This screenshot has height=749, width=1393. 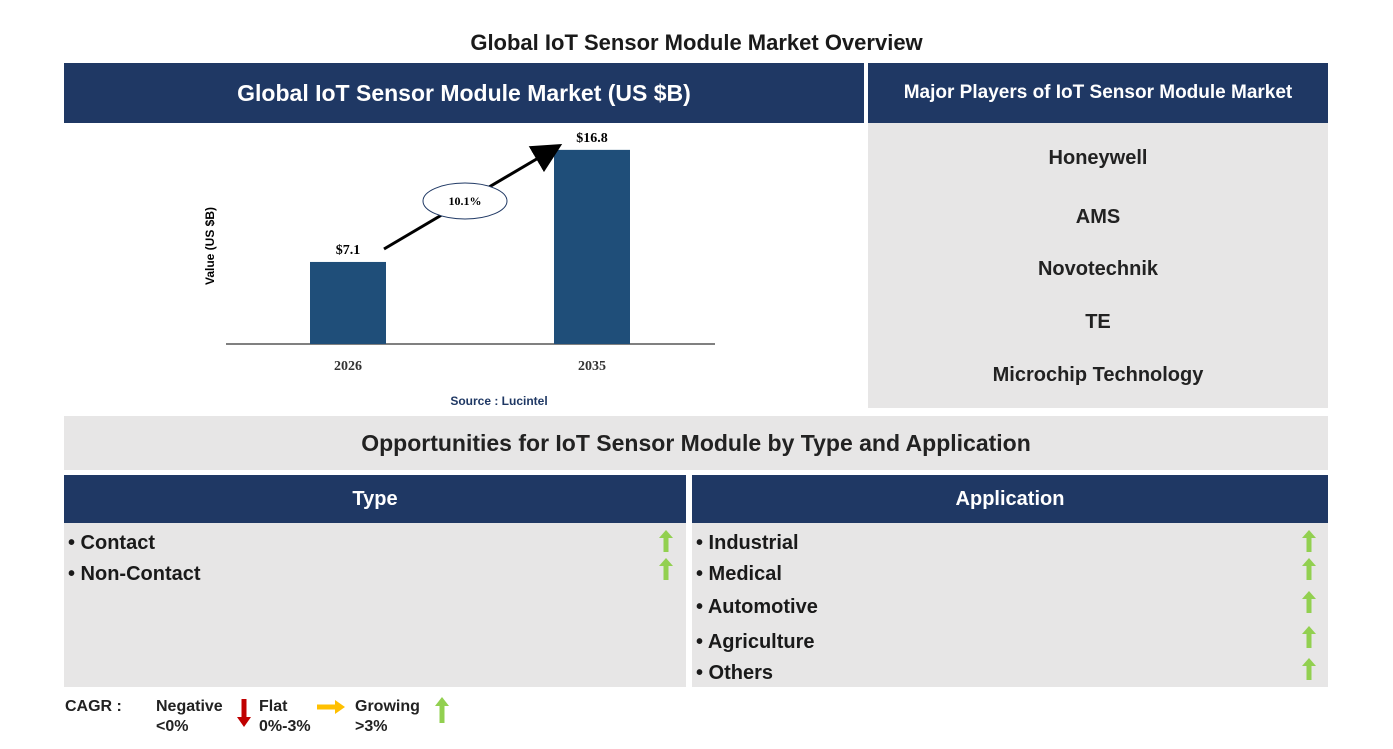 I want to click on player-te: TE, so click(x=1098, y=322).